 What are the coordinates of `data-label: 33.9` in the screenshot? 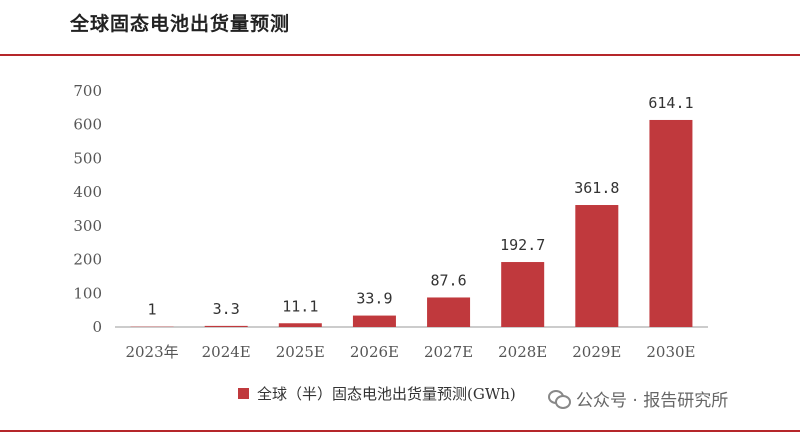 It's located at (374, 299).